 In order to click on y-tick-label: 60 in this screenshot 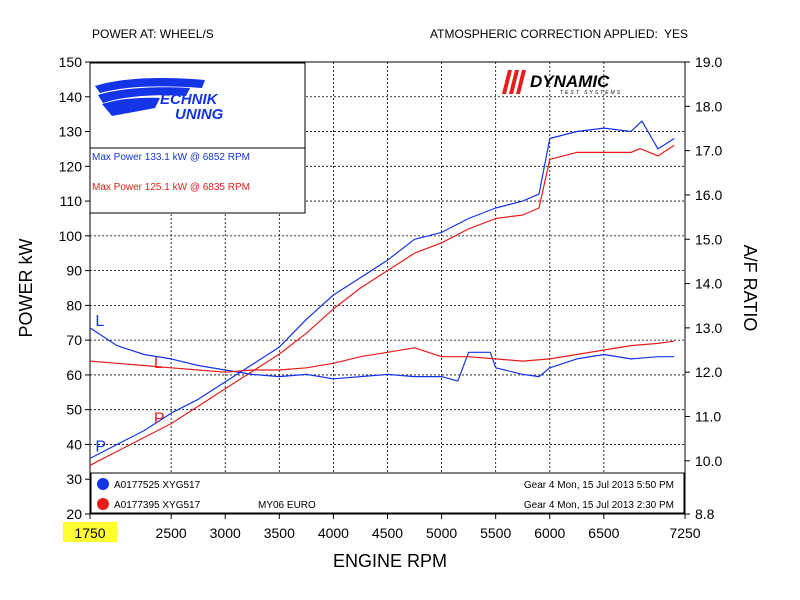, I will do `click(74, 375)`.